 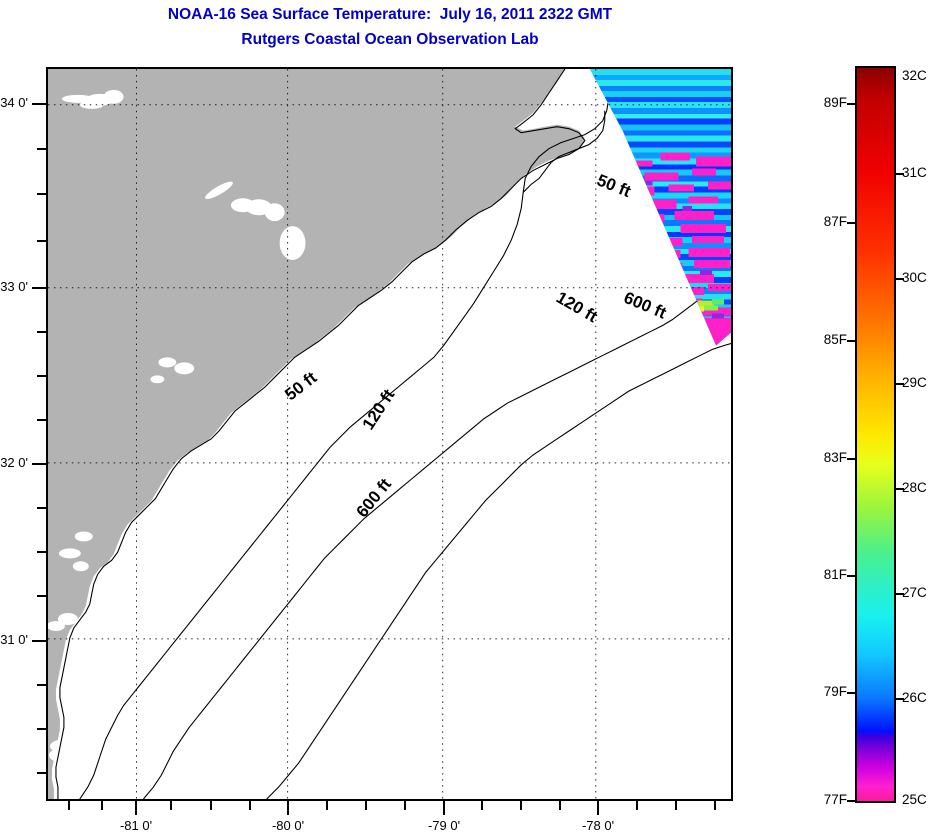 I want to click on cb-label-f: 79F, so click(x=835, y=691).